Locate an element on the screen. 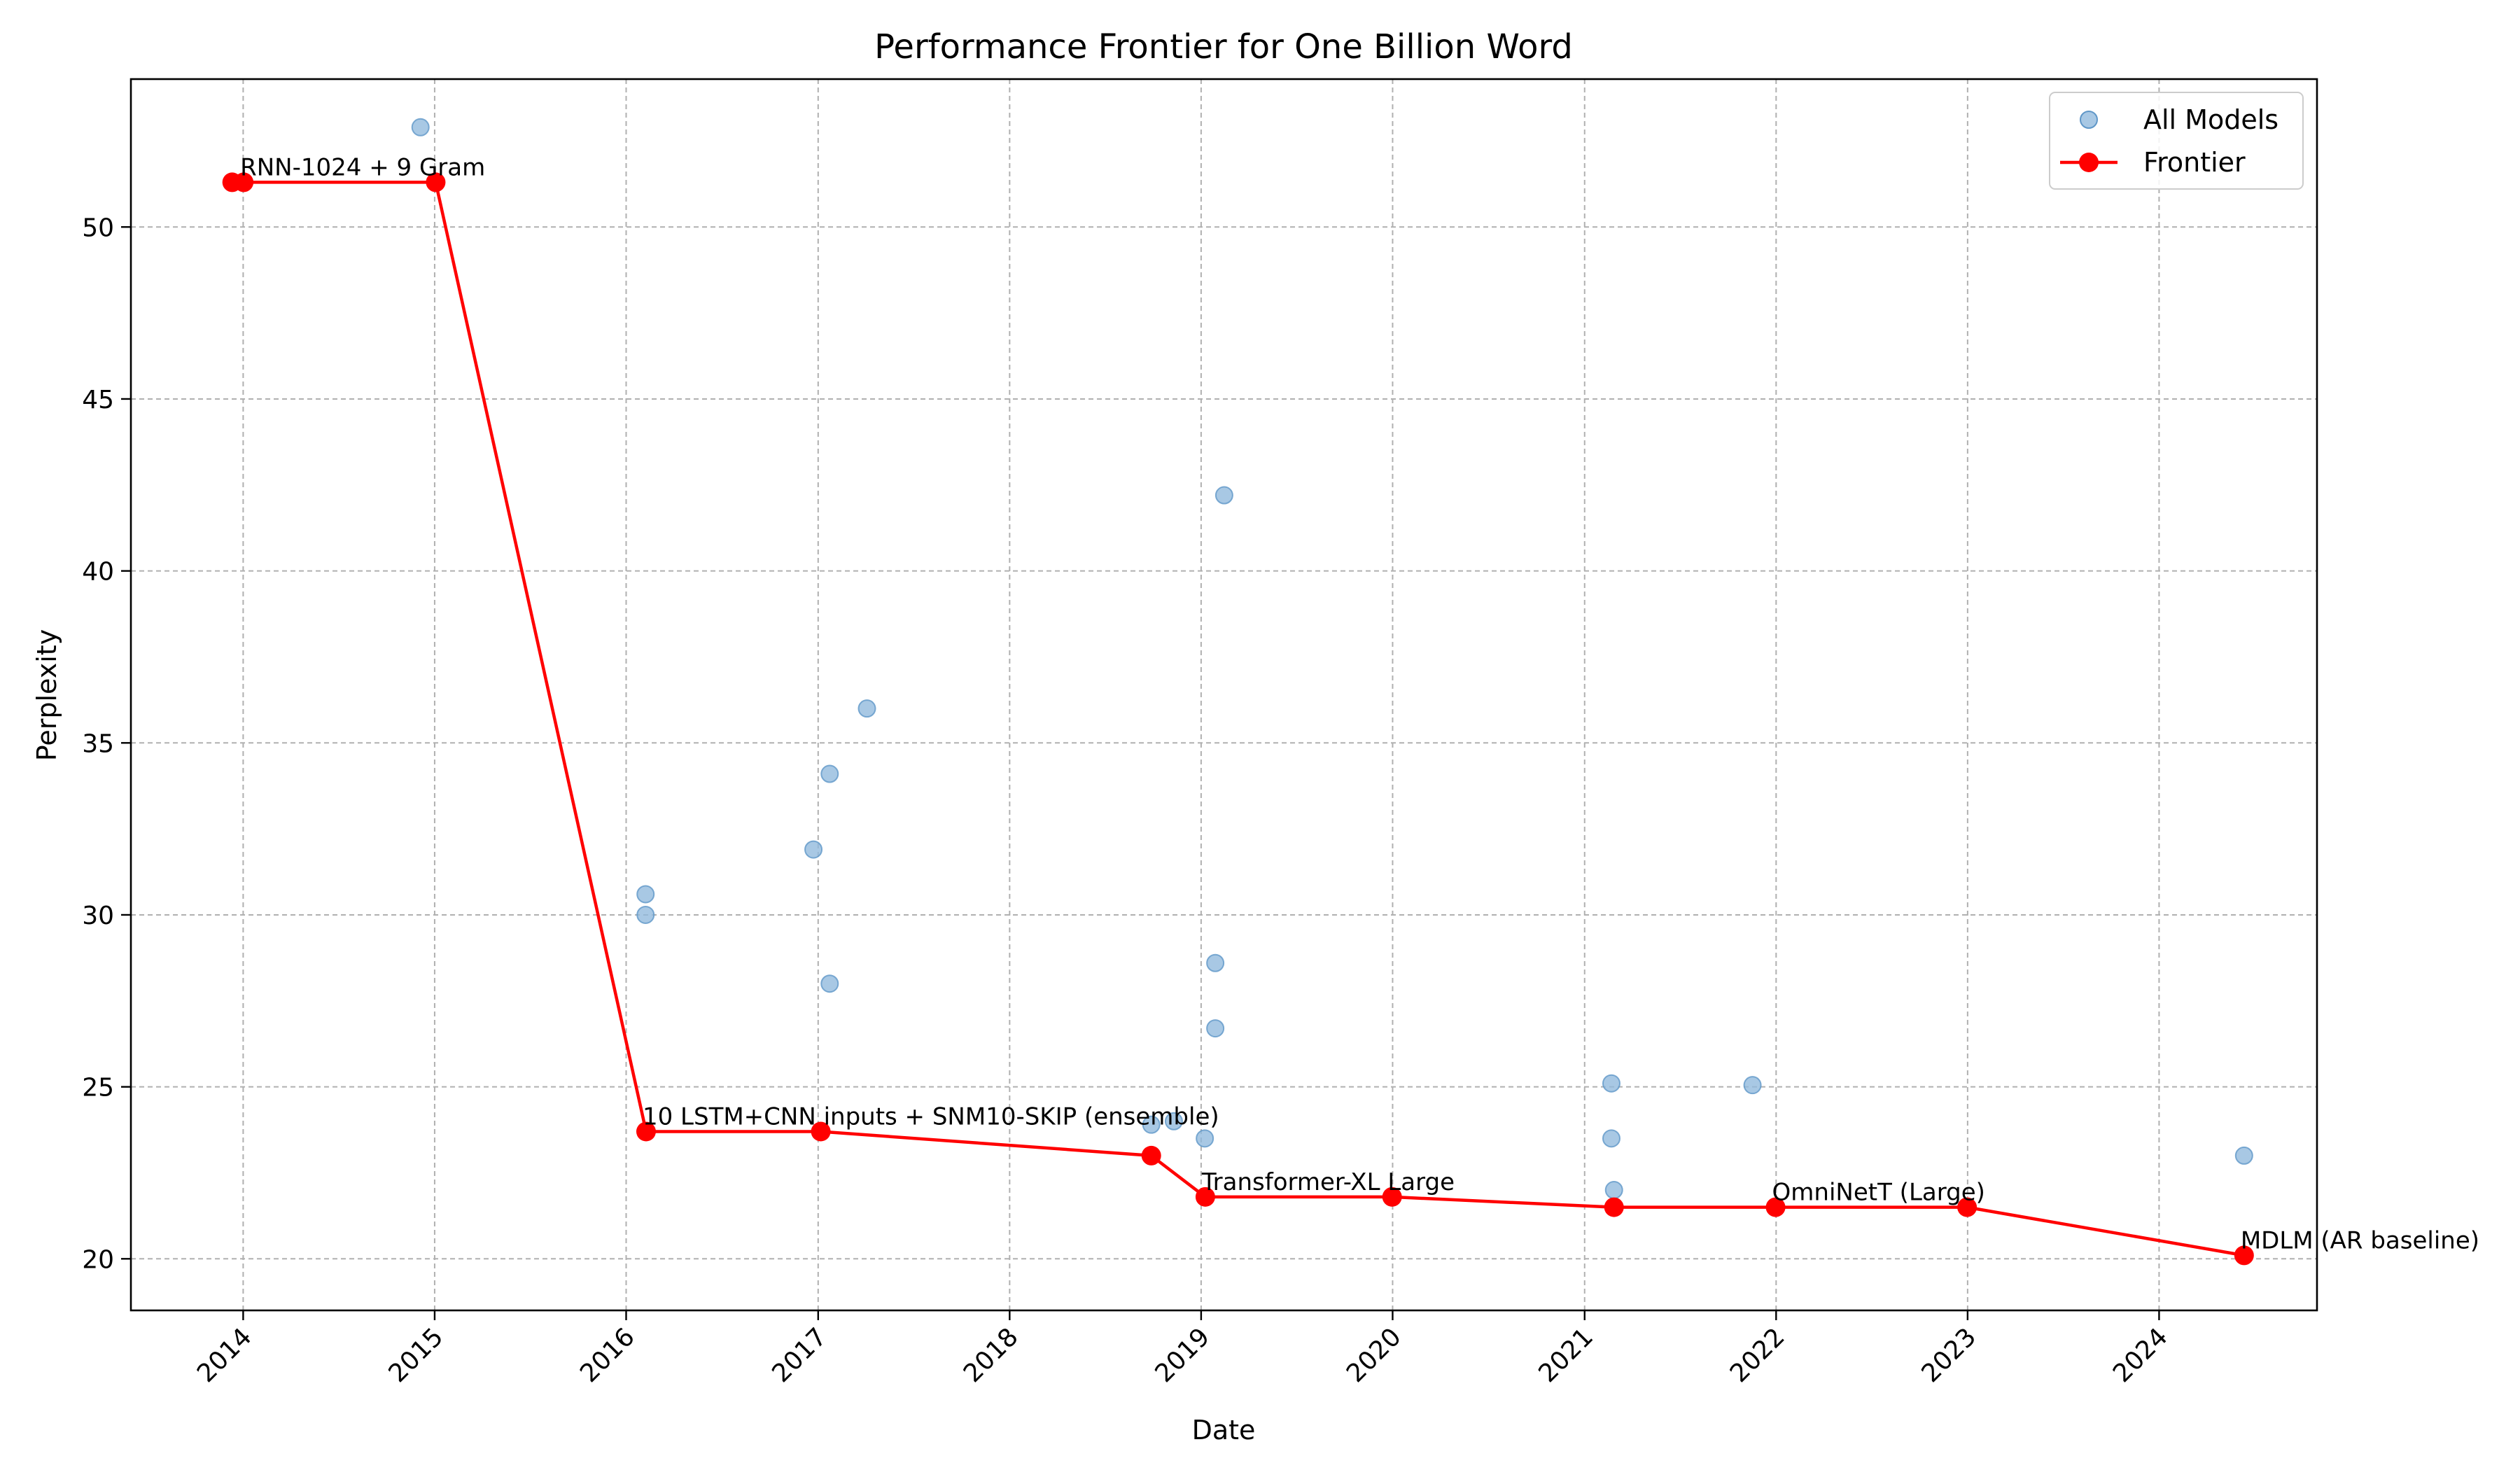 The height and width of the screenshot is (1470, 2520). legend-frontier-marker is located at coordinates (2089, 162).